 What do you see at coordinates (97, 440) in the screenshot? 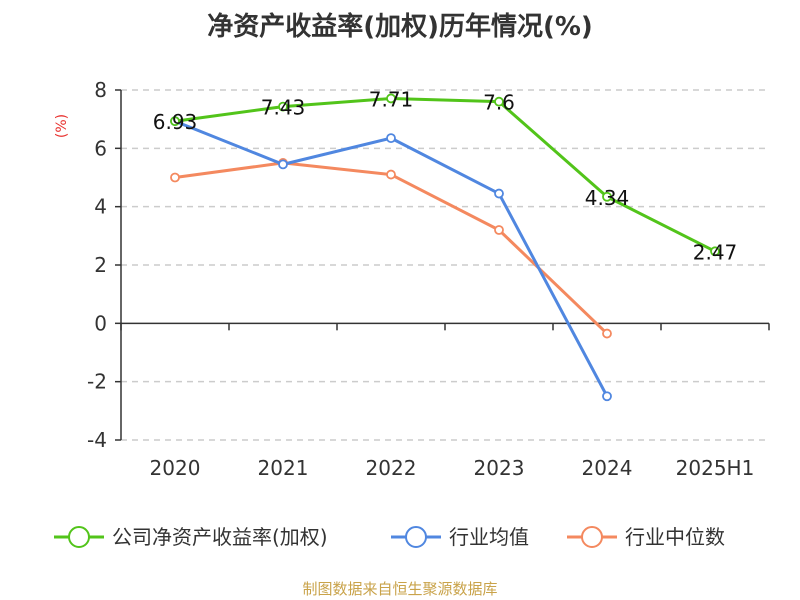
I see `y-tick-label: -4` at bounding box center [97, 440].